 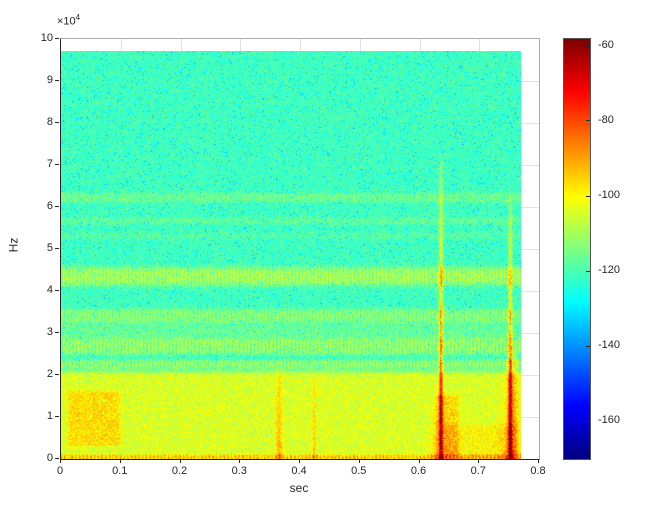 What do you see at coordinates (49, 164) in the screenshot?
I see `y-tick-label: 7` at bounding box center [49, 164].